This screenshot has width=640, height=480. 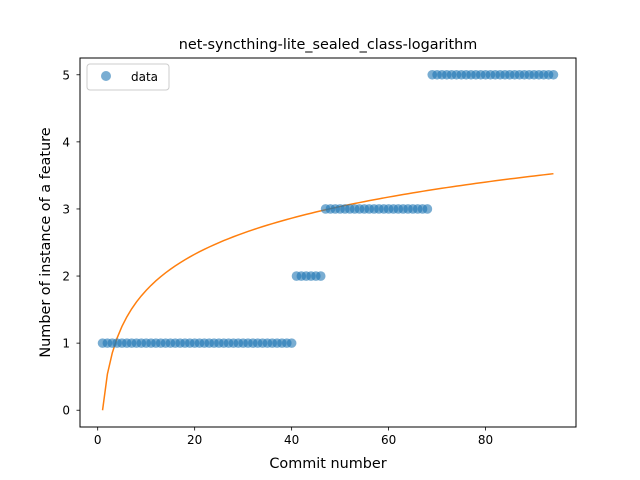 I want to click on y-axis-ticks: 0 1 2 3 4 5, so click(x=71, y=243).